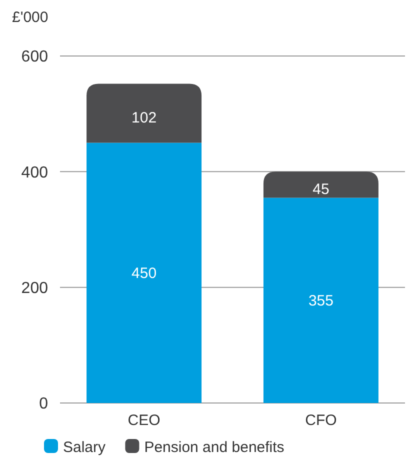 This screenshot has width=411, height=460. What do you see at coordinates (321, 189) in the screenshot?
I see `data-label: 45` at bounding box center [321, 189].